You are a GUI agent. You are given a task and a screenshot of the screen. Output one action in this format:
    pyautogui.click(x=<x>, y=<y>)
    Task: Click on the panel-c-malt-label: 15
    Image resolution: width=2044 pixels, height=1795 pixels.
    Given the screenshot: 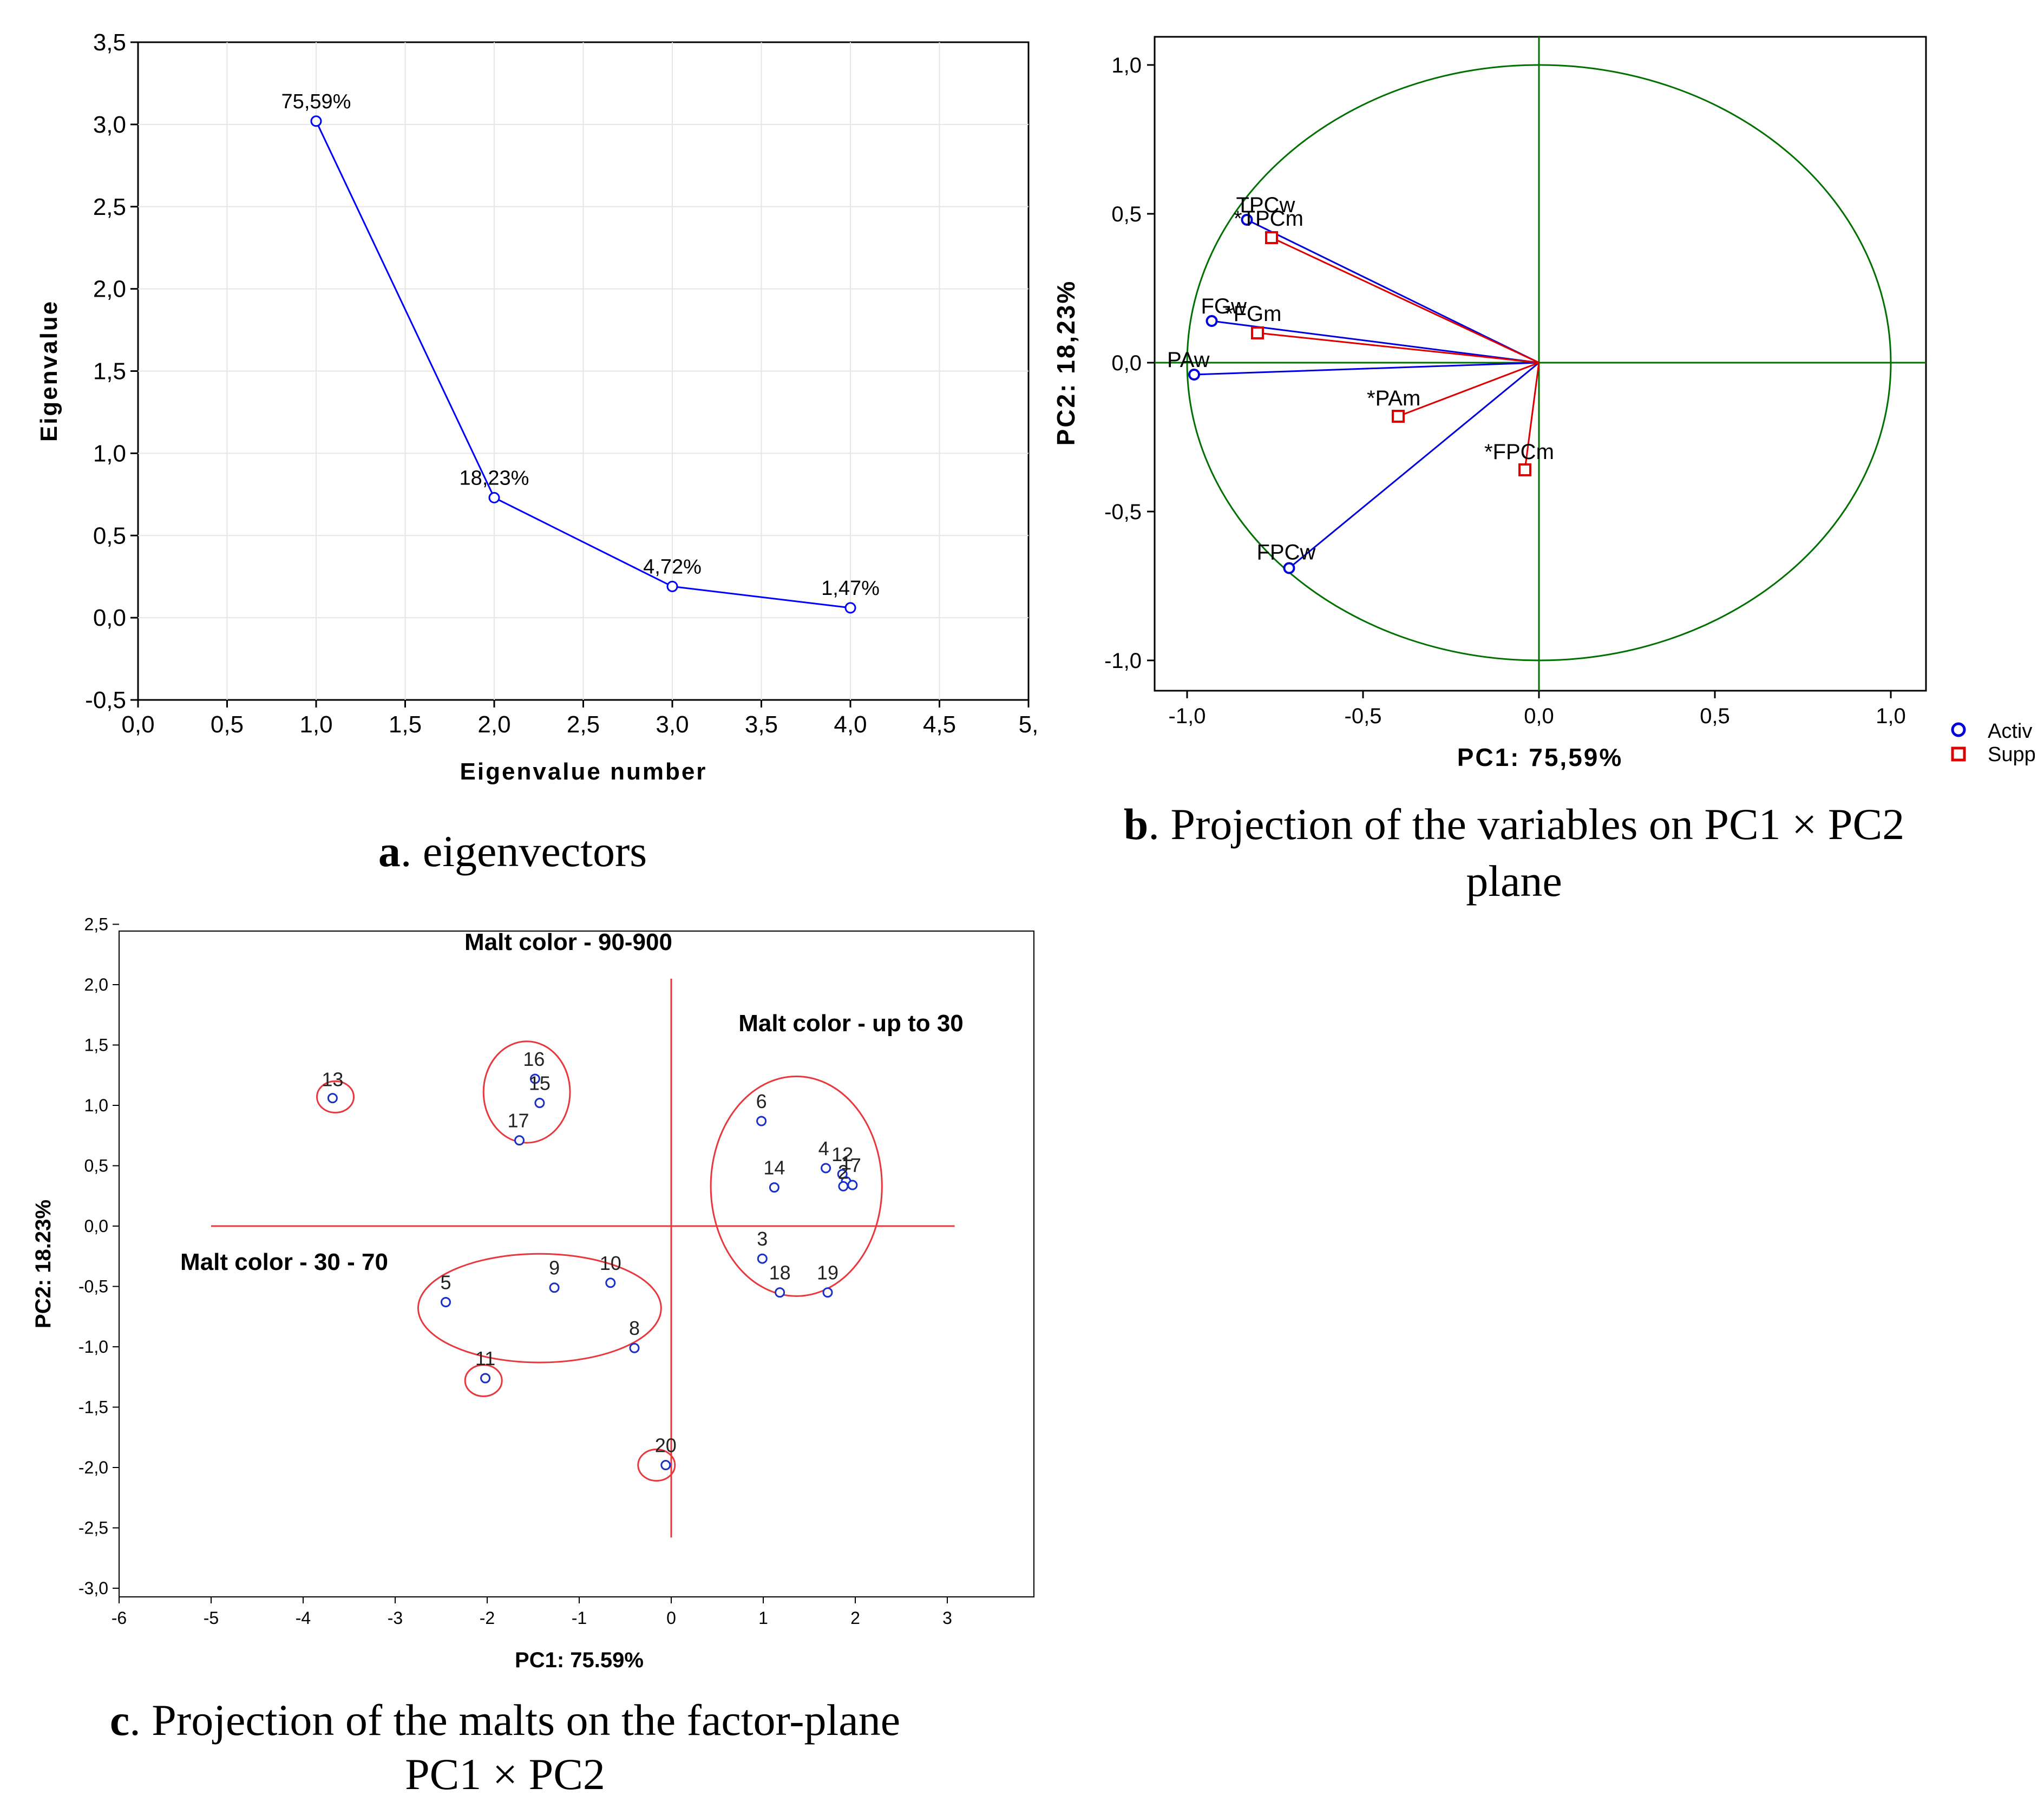 What is the action you would take?
    pyautogui.click(x=540, y=1083)
    